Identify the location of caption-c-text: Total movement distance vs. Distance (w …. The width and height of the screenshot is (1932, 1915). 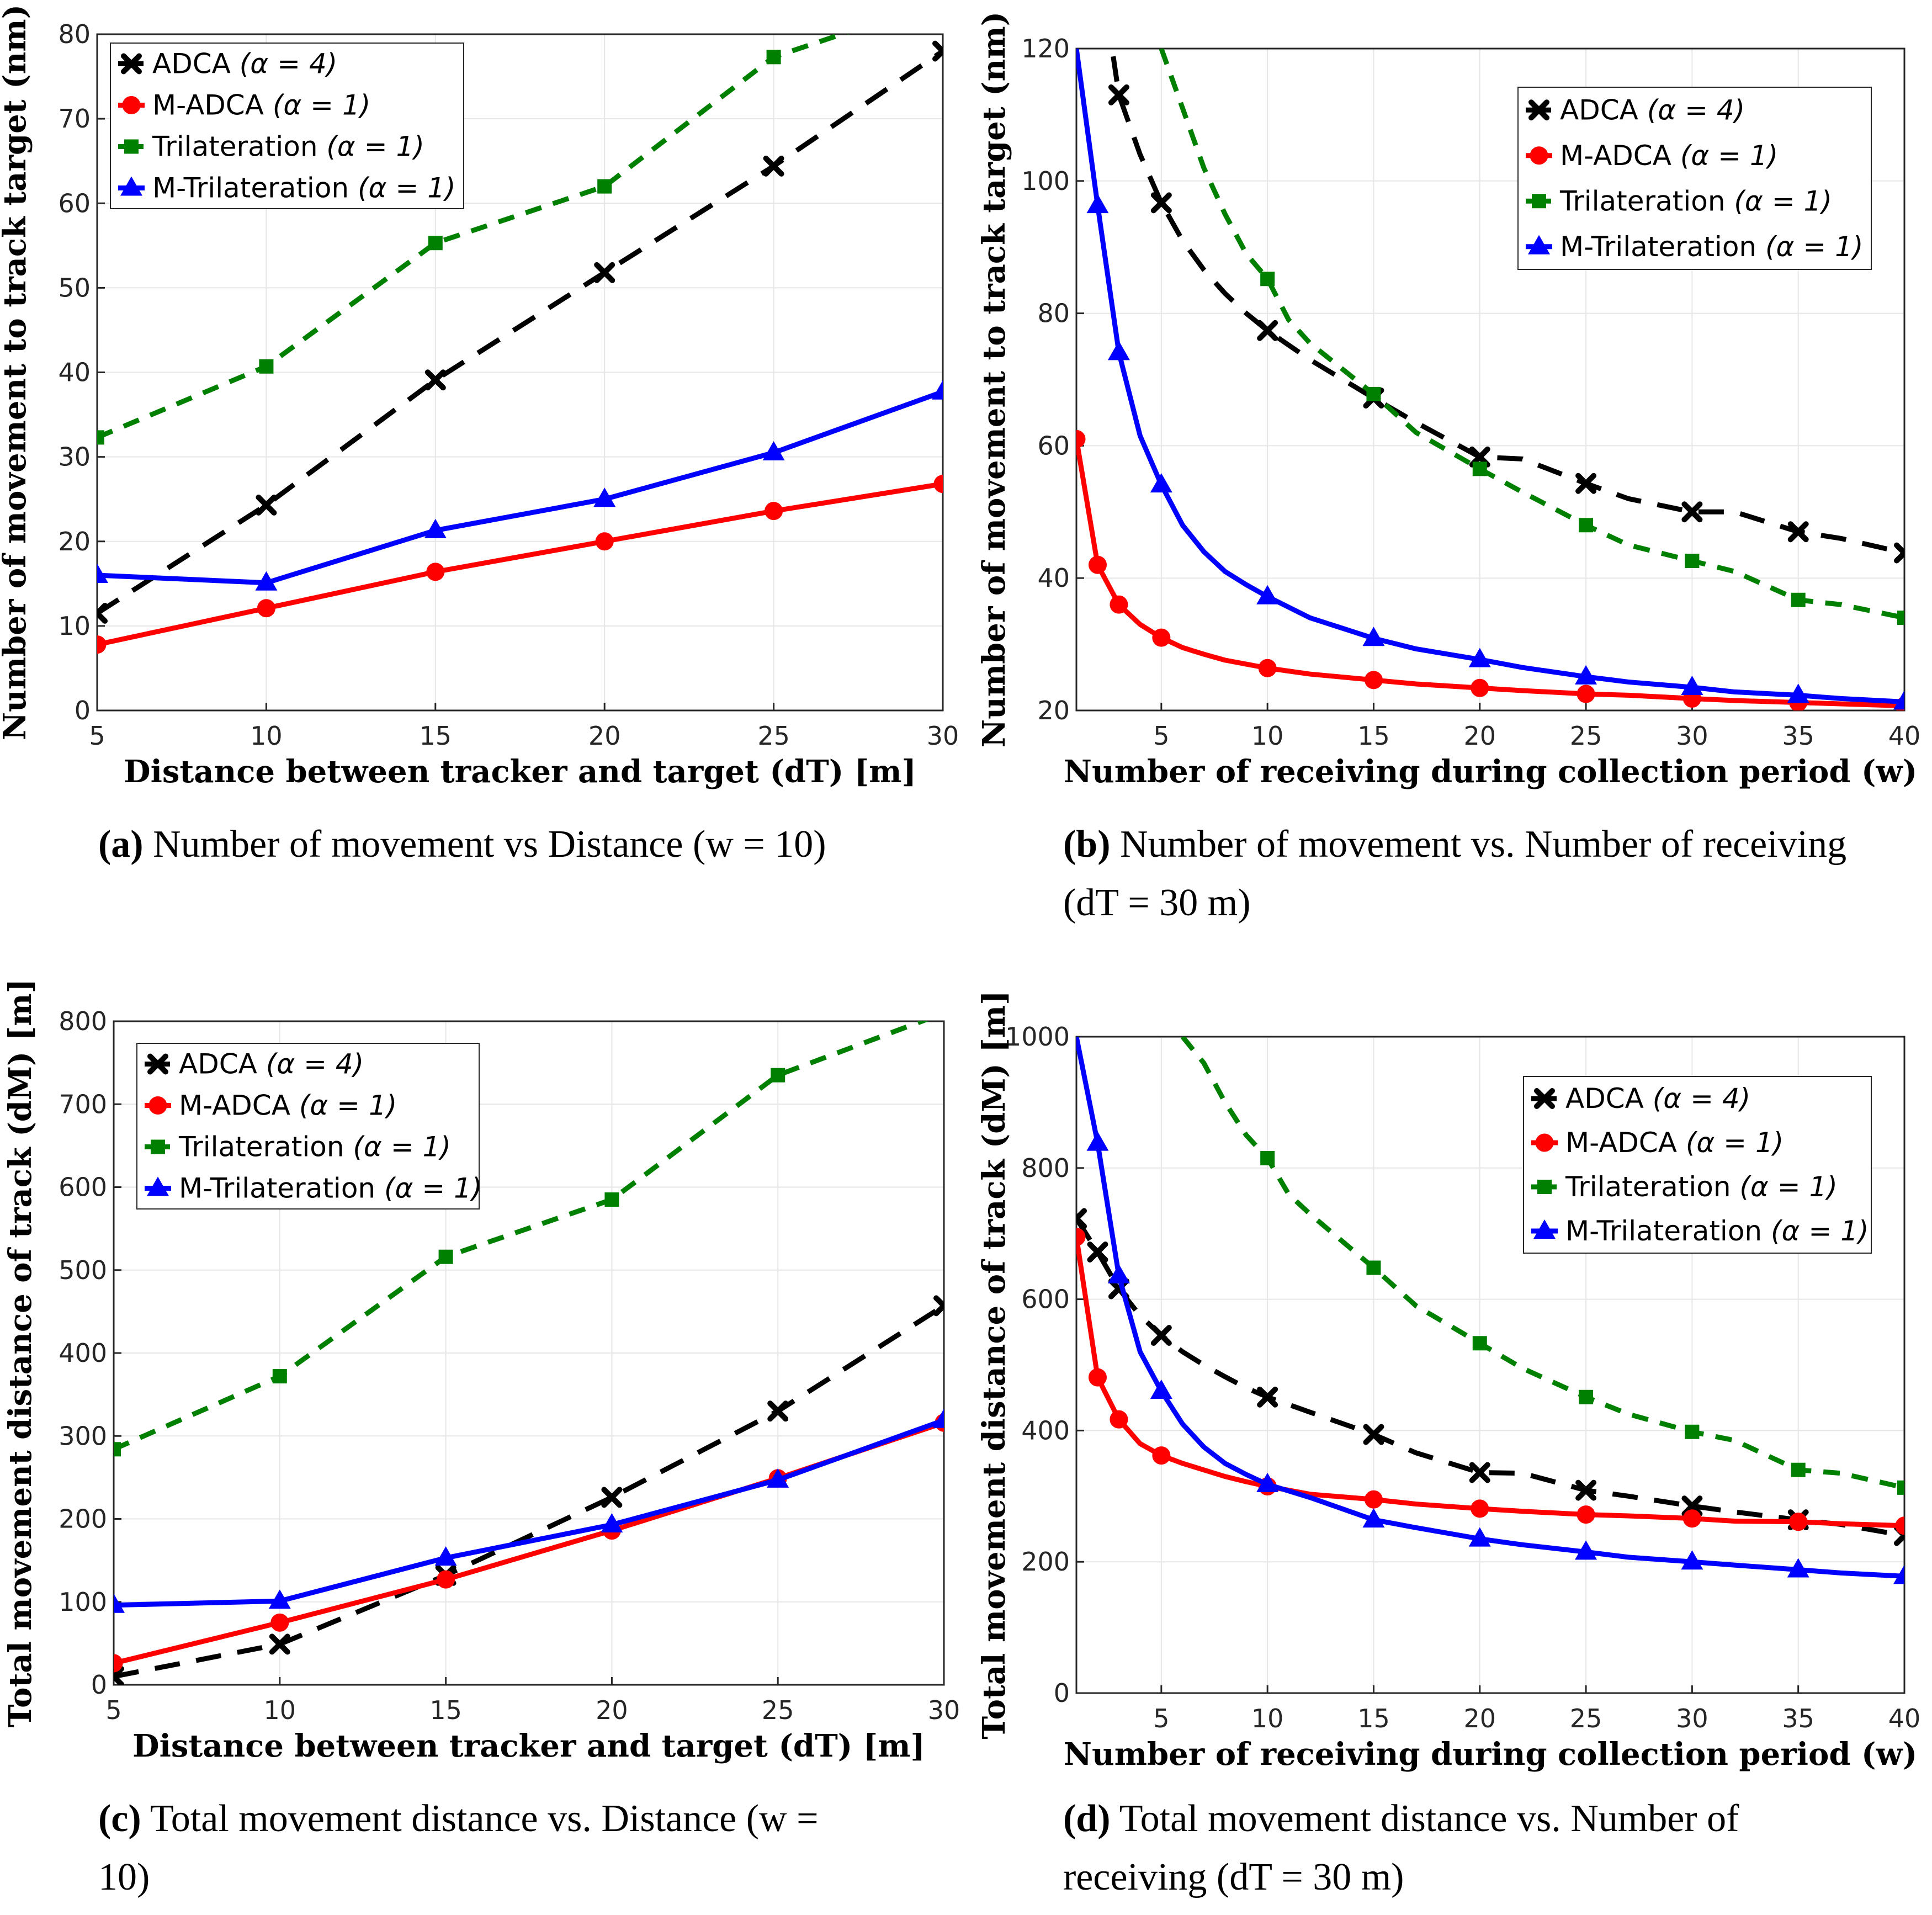
(459, 1847).